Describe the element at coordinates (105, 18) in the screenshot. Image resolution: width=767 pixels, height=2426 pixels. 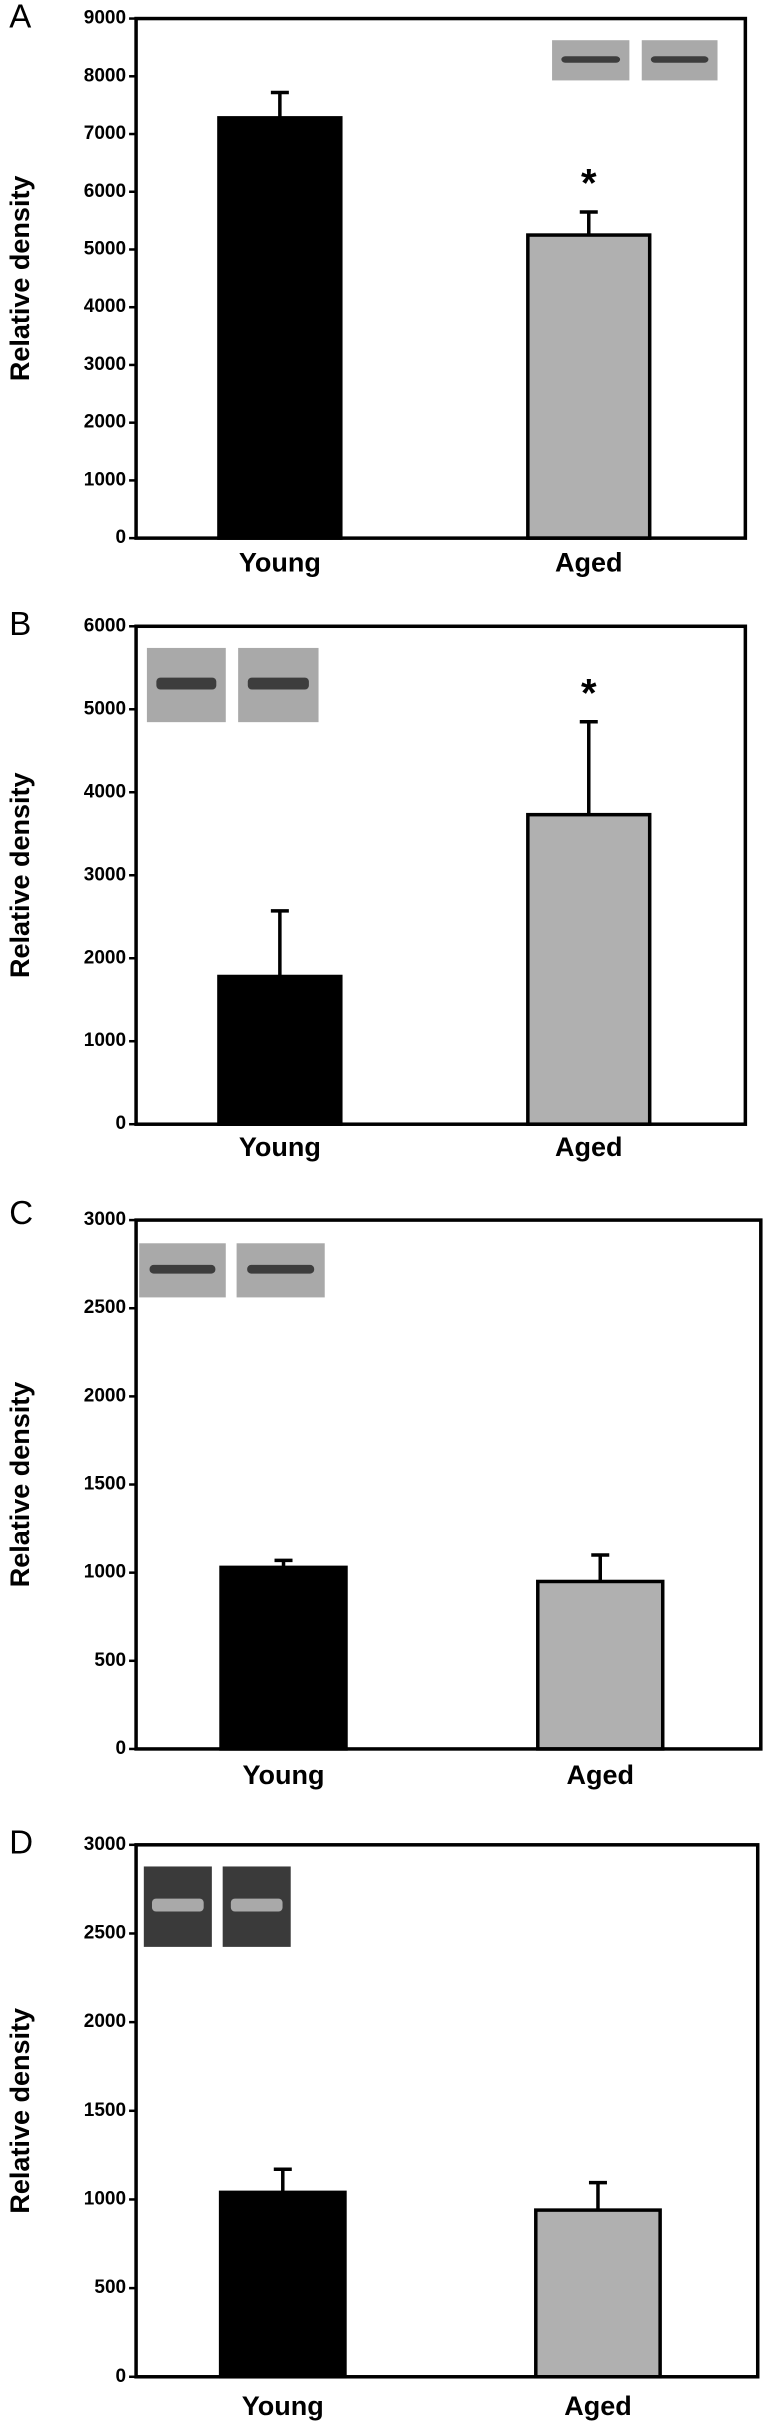
I see `y-tick-label: 9000` at that location.